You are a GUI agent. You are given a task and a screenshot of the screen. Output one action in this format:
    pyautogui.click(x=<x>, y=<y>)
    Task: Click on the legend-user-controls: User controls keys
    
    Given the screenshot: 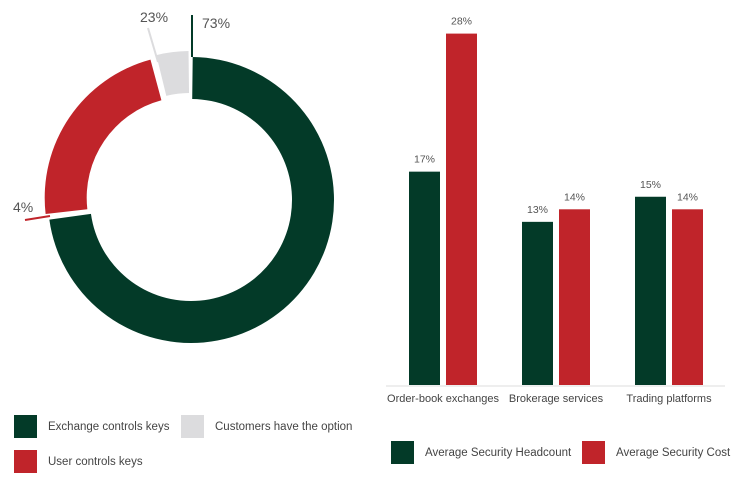 What is the action you would take?
    pyautogui.click(x=78, y=461)
    